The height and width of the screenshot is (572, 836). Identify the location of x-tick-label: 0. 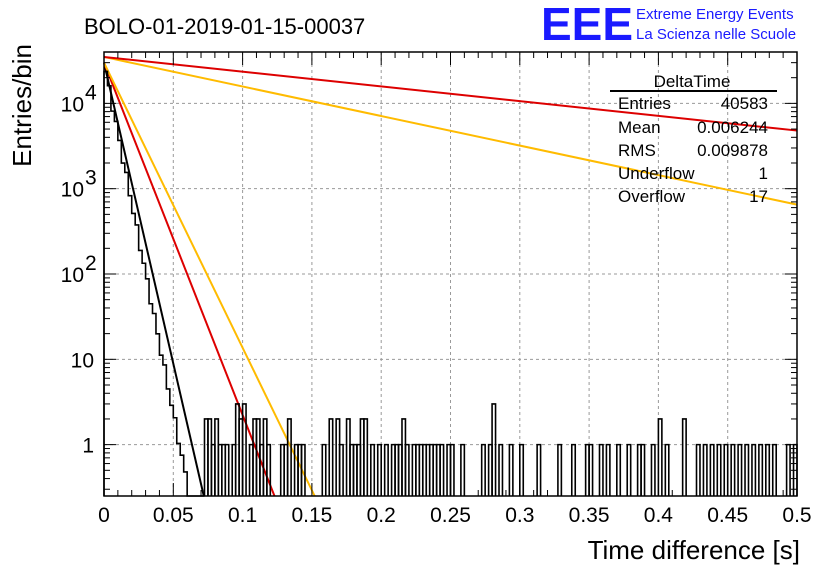
(104, 515).